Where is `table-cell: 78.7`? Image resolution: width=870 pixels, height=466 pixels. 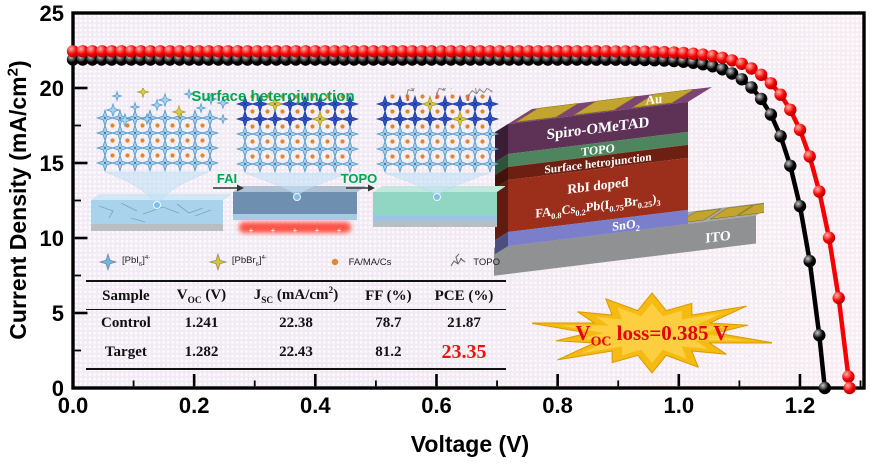 table-cell: 78.7 is located at coordinates (388, 323).